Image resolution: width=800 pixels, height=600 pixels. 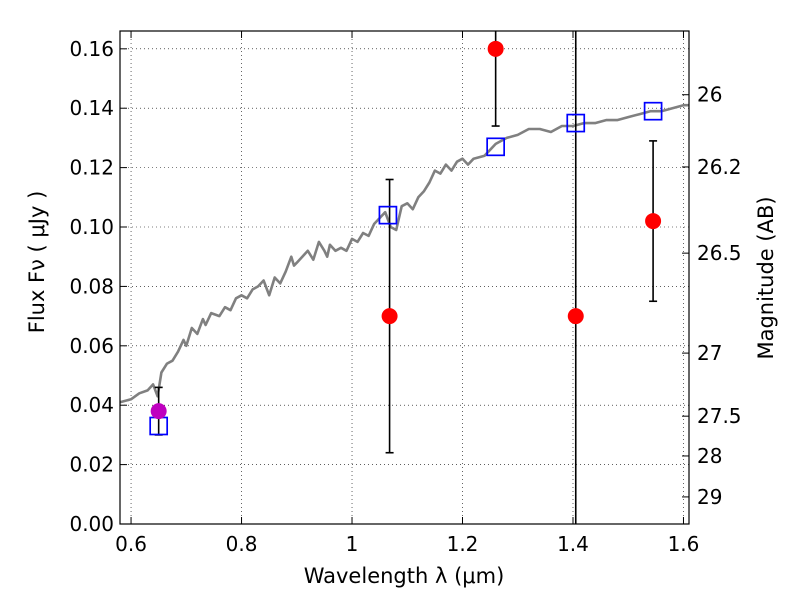 What do you see at coordinates (719, 416) in the screenshot?
I see `right-tick-label: 27.5` at bounding box center [719, 416].